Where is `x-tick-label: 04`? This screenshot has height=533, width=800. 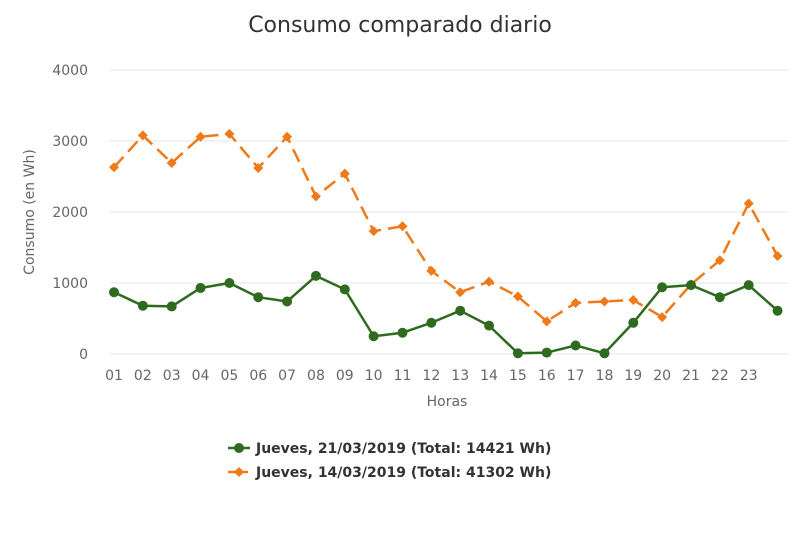 x-tick-label: 04 is located at coordinates (201, 376).